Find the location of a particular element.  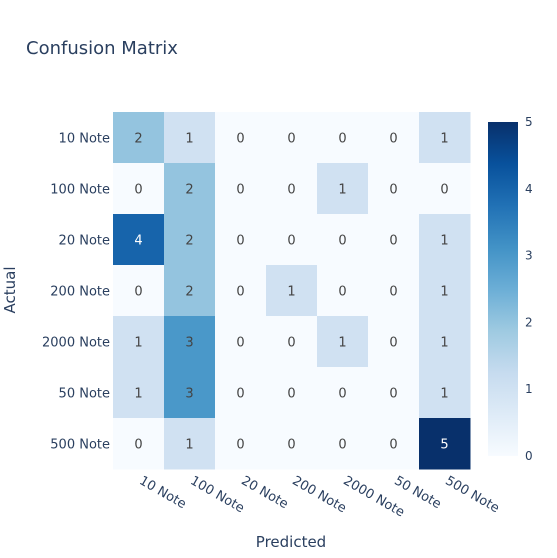

y-axis-title: Actual is located at coordinates (10, 290).